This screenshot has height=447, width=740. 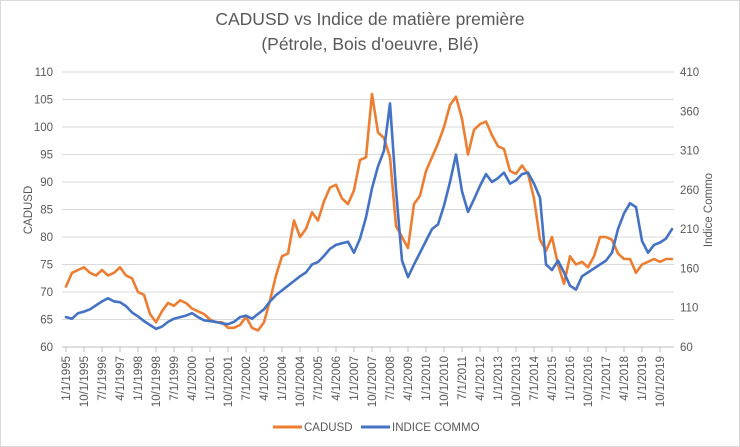 What do you see at coordinates (46, 156) in the screenshot?
I see `left-y-tick-label: 95` at bounding box center [46, 156].